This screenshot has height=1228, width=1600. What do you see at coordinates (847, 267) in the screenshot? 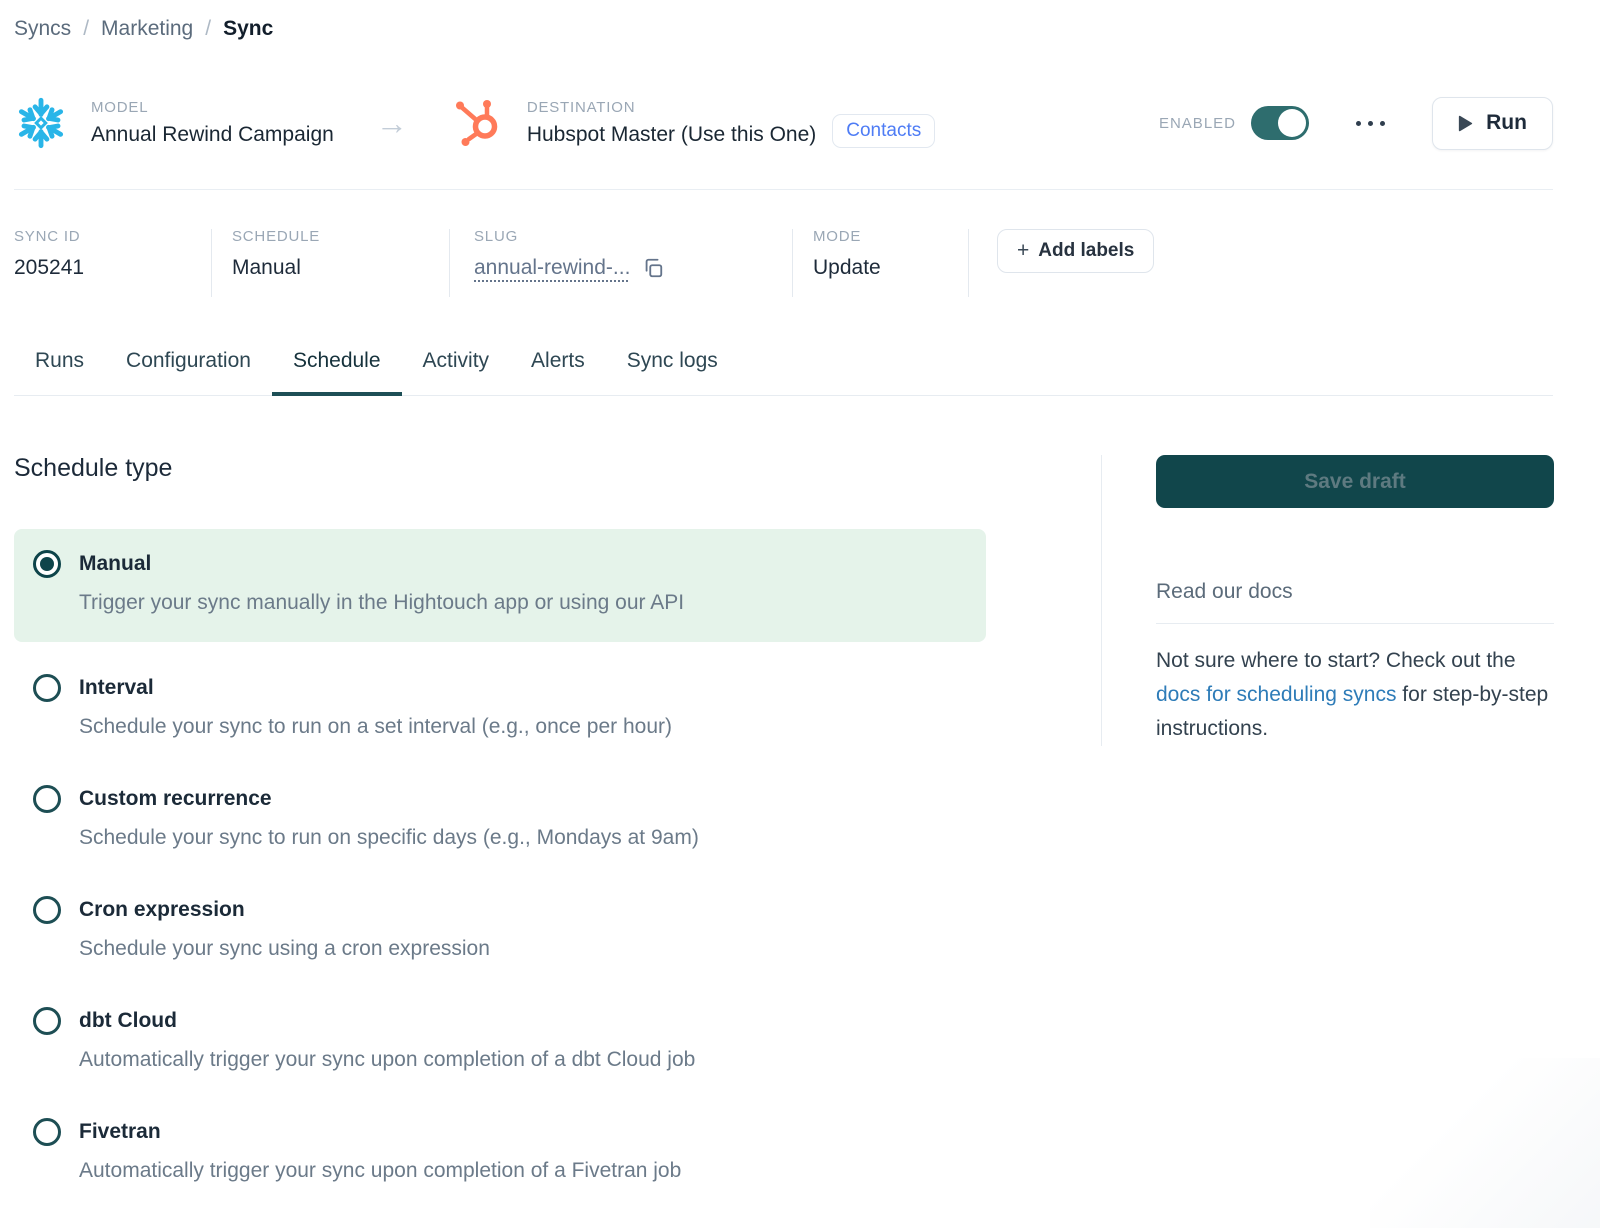
I see `meta-mode-value: Update` at bounding box center [847, 267].